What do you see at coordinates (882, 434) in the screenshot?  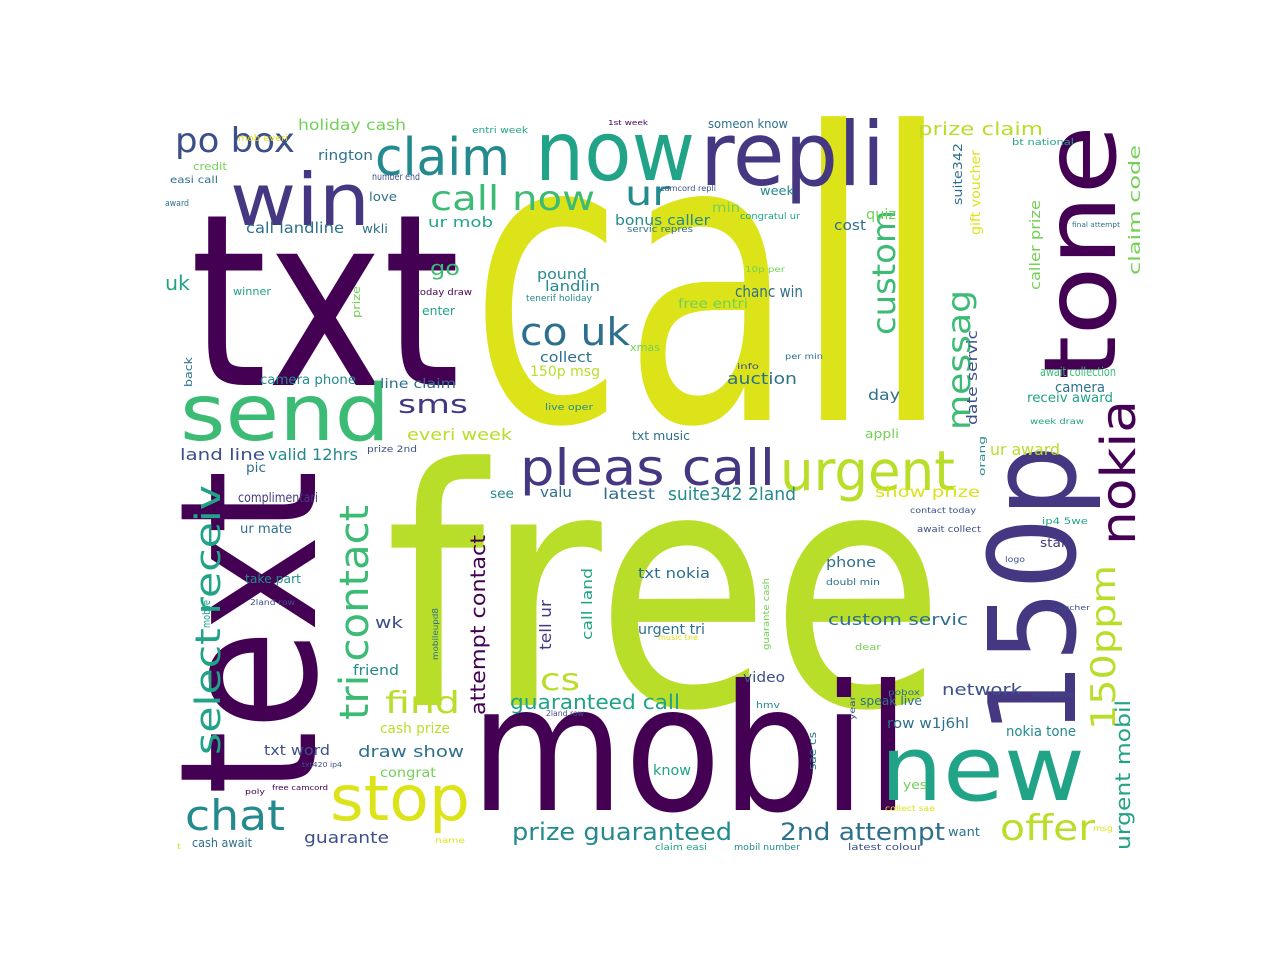 I see `word-appli: appli` at bounding box center [882, 434].